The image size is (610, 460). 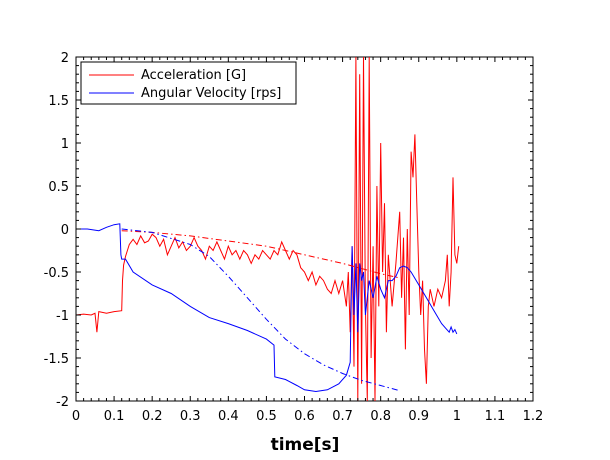 I want to click on x-axis-label: time[s], so click(x=305, y=445).